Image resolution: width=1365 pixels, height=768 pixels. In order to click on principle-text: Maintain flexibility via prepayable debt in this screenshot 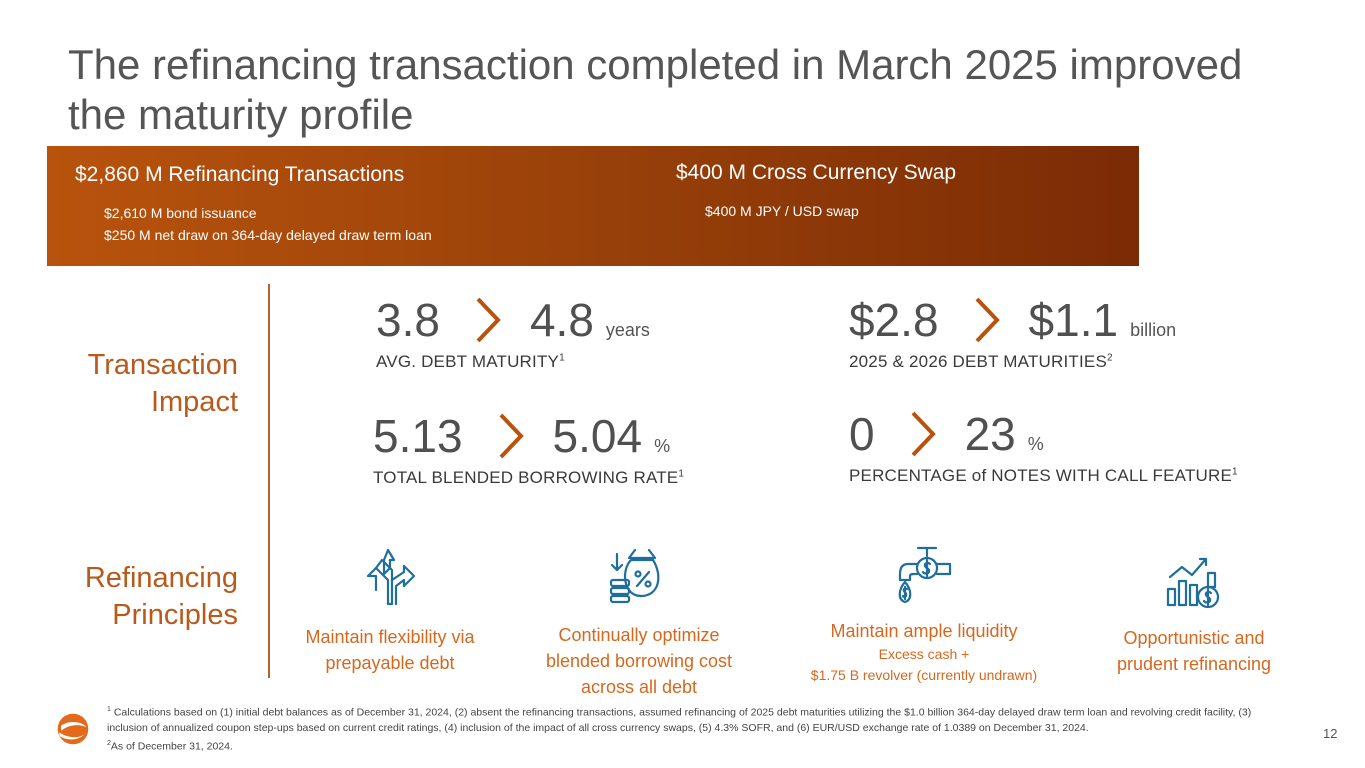, I will do `click(390, 650)`.